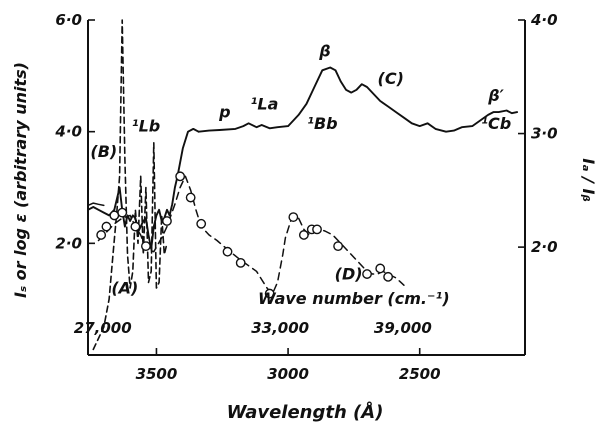 The image size is (609, 426). What do you see at coordinates (354, 298) in the screenshot?
I see `wave-number-label: Wave number (cm.⁻¹)` at bounding box center [354, 298].